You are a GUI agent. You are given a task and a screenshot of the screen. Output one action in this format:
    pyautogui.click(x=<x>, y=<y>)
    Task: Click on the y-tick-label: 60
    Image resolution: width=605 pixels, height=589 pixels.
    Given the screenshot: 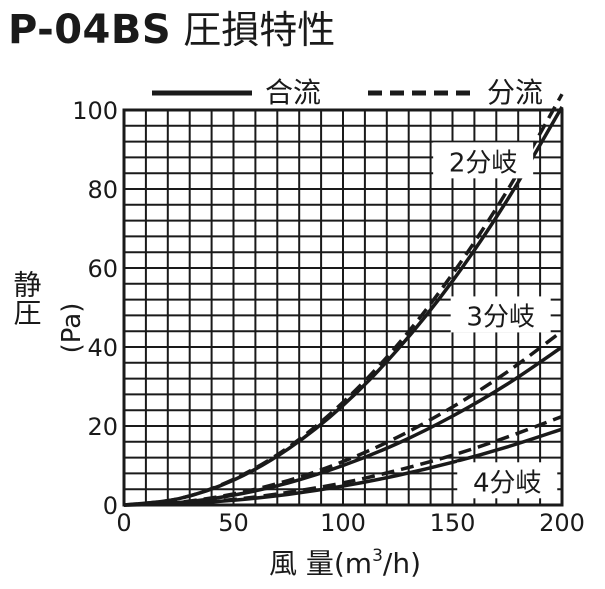 What is the action you would take?
    pyautogui.click(x=102, y=269)
    